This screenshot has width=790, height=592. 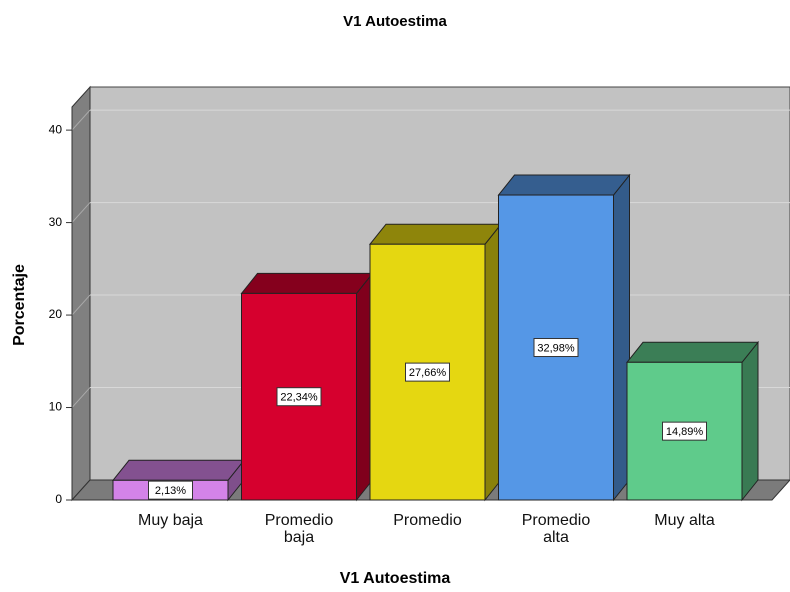 I want to click on x-axis-label: V1 Autoestima, so click(x=395, y=578).